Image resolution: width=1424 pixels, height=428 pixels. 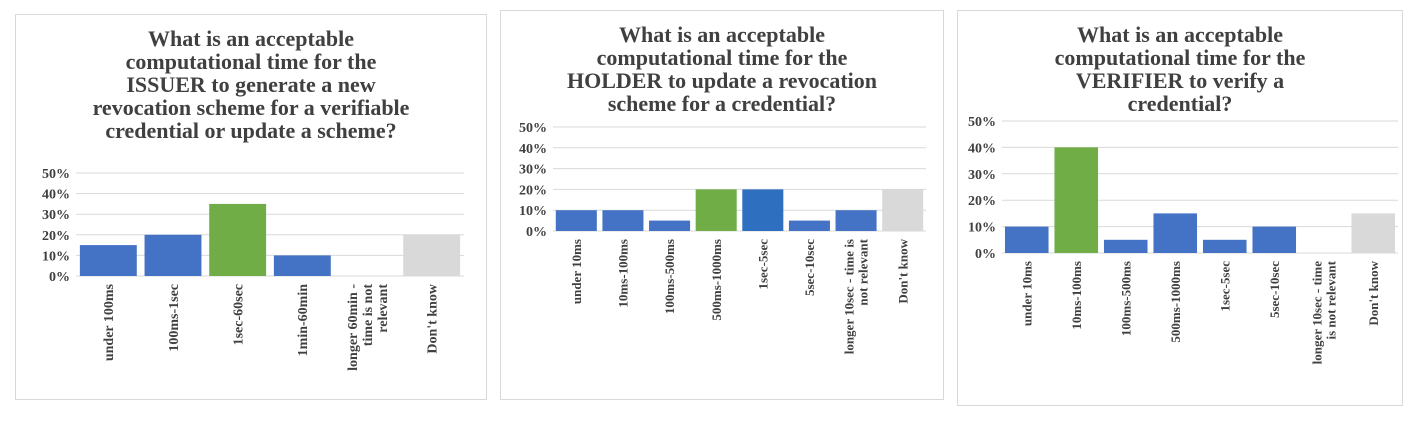 What do you see at coordinates (109, 322) in the screenshot?
I see `x-tick-label: under 100ms` at bounding box center [109, 322].